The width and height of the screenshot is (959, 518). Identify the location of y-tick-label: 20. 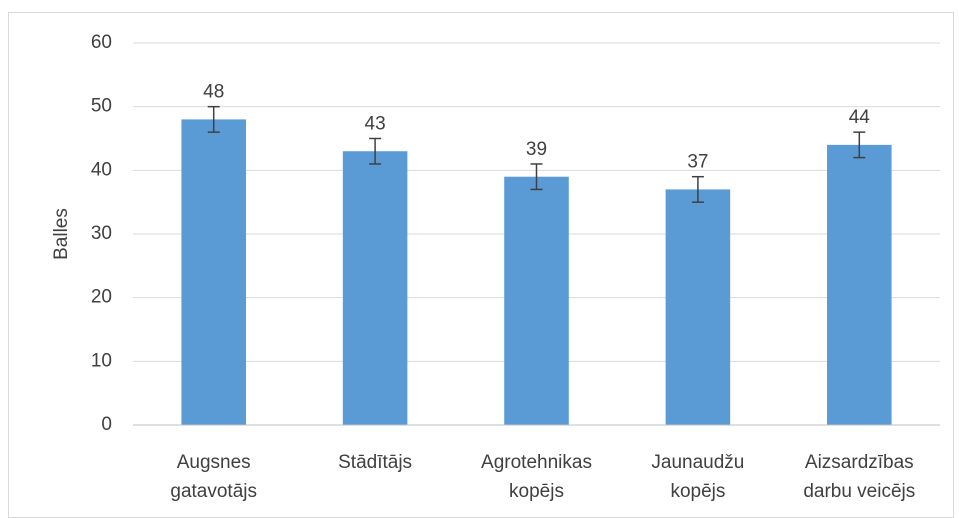
(101, 297).